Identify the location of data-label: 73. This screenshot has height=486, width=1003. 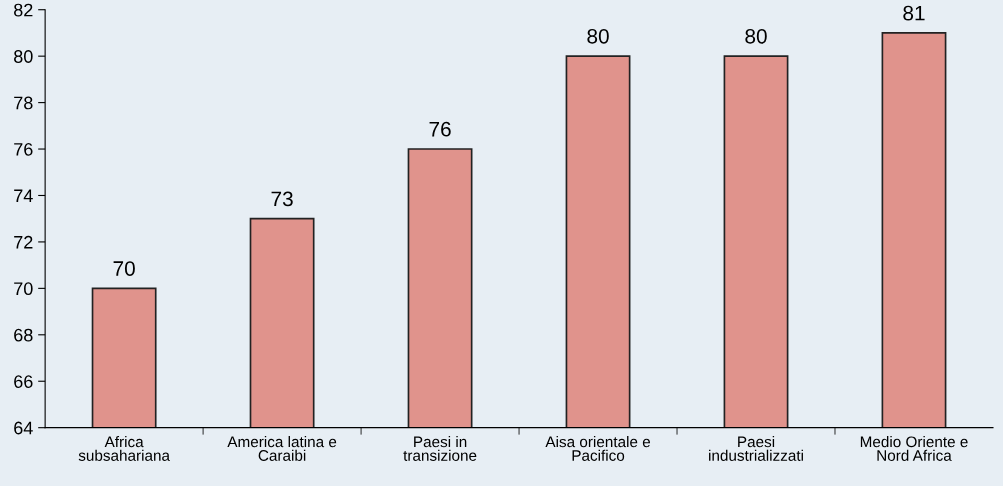
(282, 199).